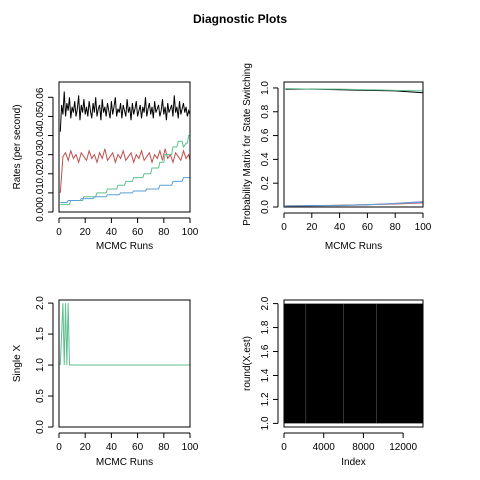 The width and height of the screenshot is (480, 480). I want to click on y-tick-label: 0.2, so click(265, 183).